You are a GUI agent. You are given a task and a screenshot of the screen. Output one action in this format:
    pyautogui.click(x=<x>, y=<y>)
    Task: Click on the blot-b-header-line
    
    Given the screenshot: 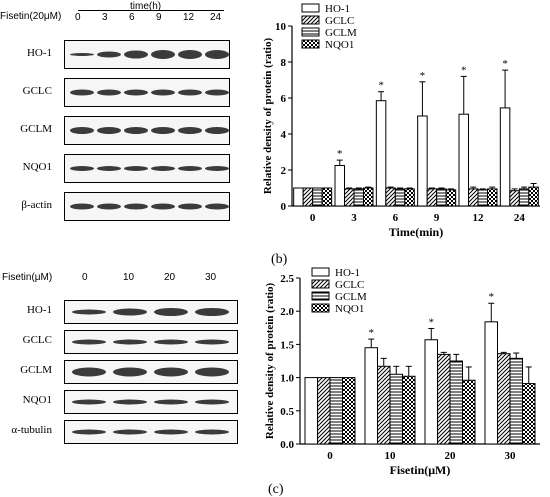 What is the action you would take?
    pyautogui.click(x=151, y=10)
    